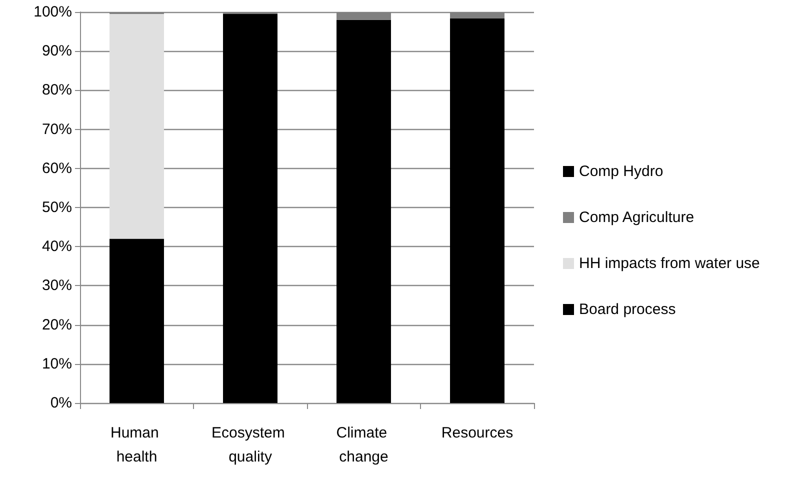 The image size is (812, 481). Describe the element at coordinates (636, 217) in the screenshot. I see `legend-label: Comp Agriculture` at that location.